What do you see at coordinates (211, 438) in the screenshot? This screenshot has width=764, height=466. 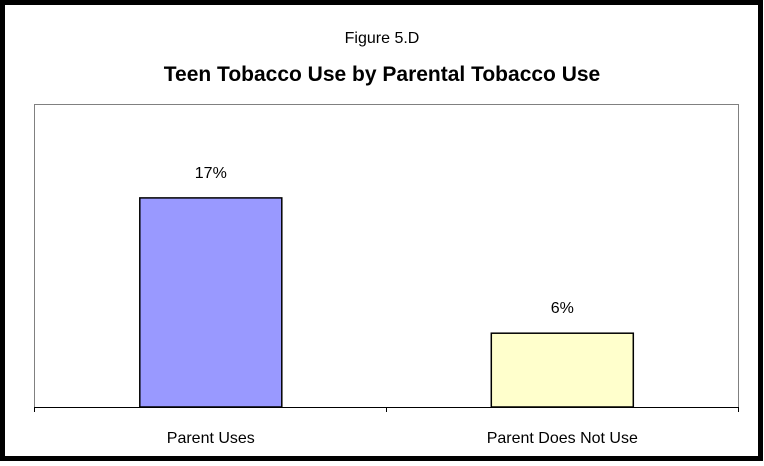 I see `x-tick-label: Parent Uses` at bounding box center [211, 438].